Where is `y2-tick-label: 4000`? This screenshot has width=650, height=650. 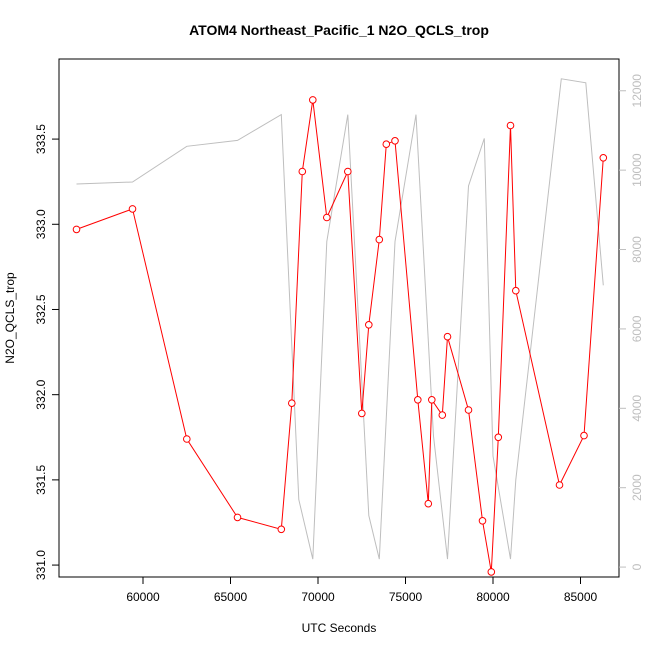
y2-tick-label: 4000 is located at coordinates (637, 408).